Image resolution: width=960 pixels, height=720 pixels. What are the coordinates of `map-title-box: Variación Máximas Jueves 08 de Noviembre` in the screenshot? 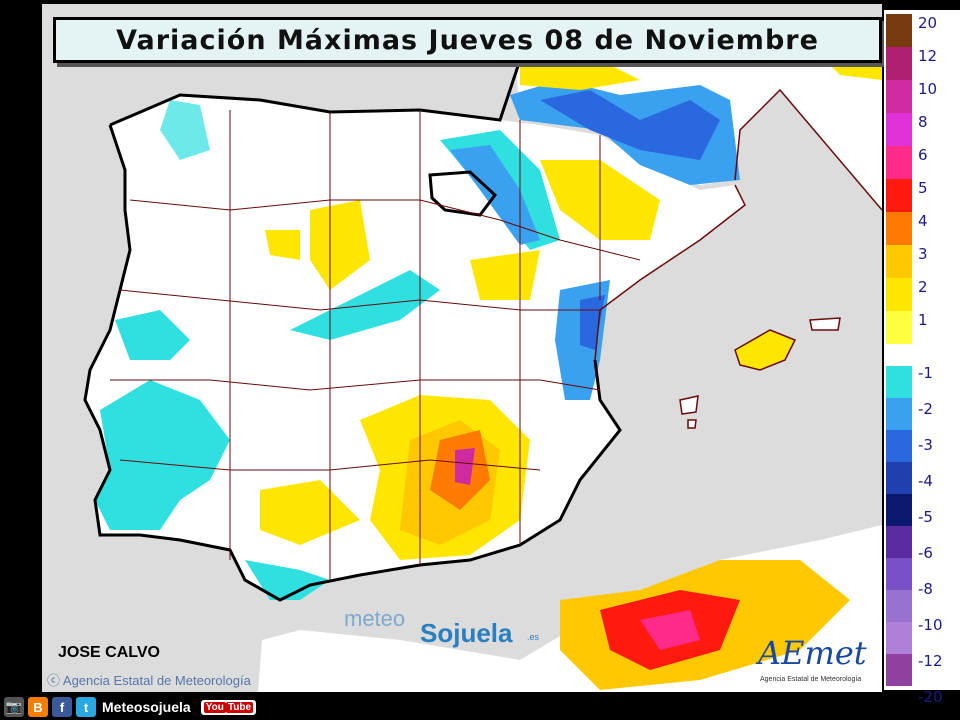 It's located at (467, 40).